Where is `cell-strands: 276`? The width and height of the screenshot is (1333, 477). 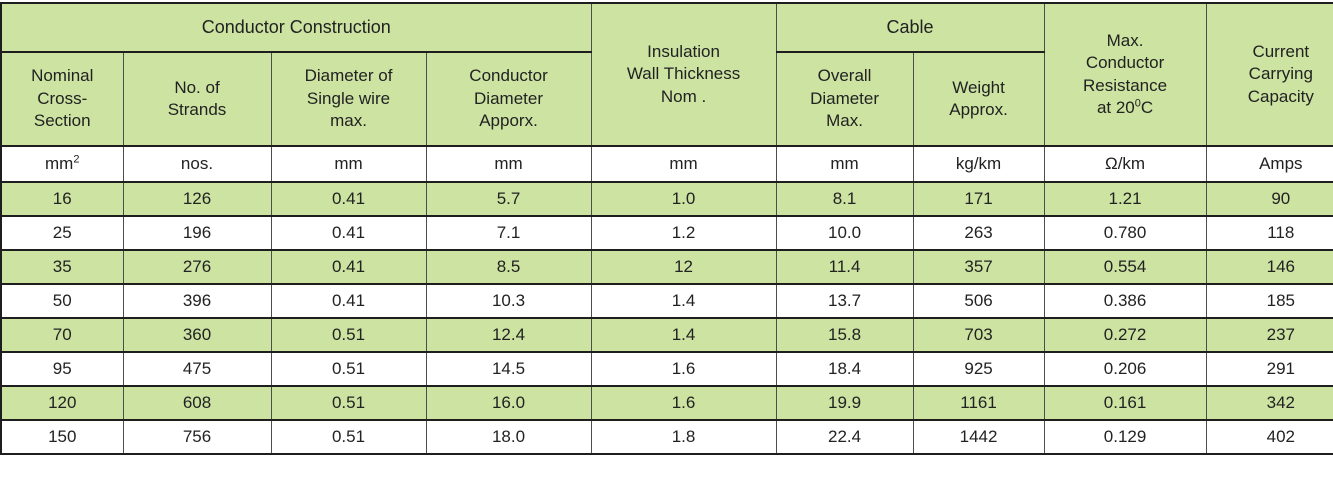 cell-strands: 276 is located at coordinates (197, 267).